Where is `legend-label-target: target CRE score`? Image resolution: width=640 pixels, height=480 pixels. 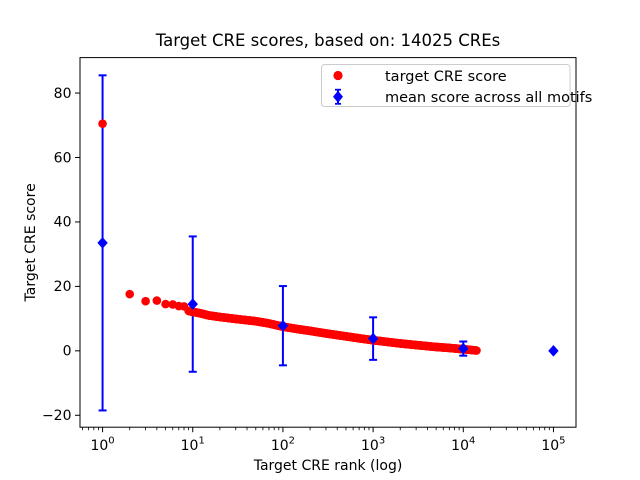 legend-label-target: target CRE score is located at coordinates (446, 77).